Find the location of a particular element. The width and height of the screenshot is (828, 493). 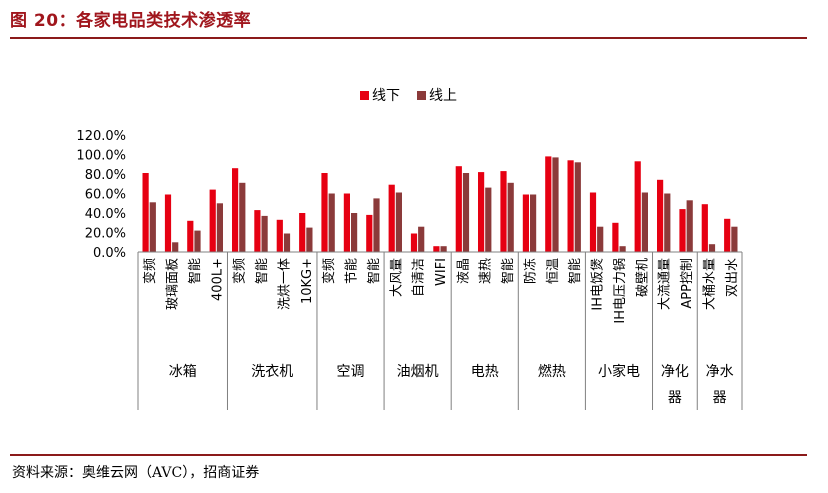

group-label: 净水 is located at coordinates (720, 372).